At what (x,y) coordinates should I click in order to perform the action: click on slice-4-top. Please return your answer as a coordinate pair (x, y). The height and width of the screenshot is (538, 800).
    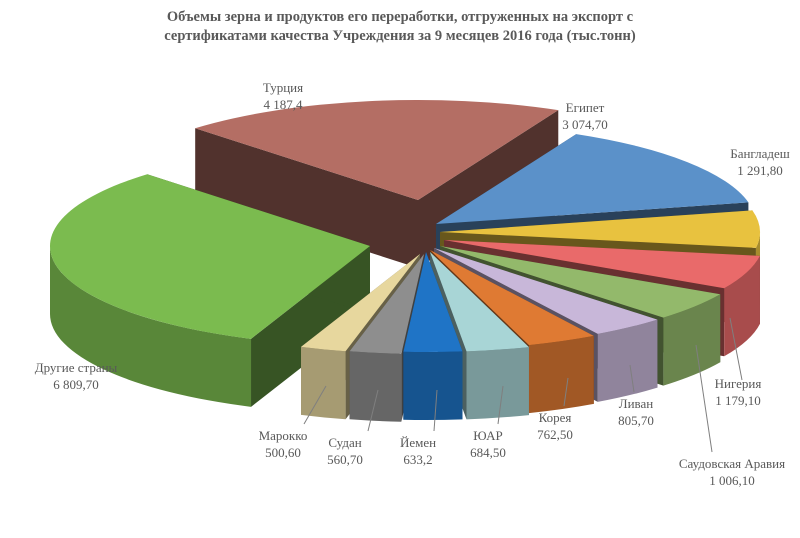
    Looking at the image, I should click on (546, 291).